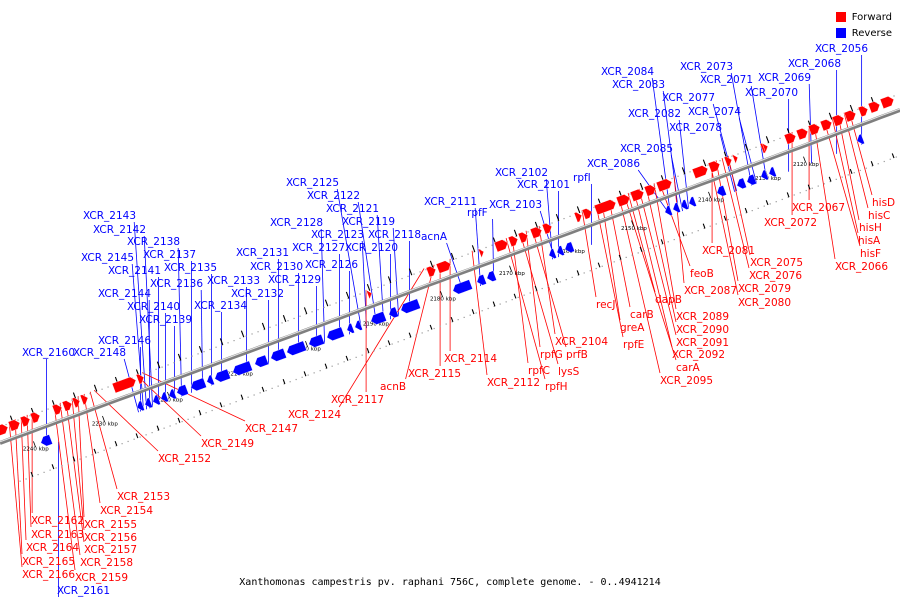  I want to click on gene-label: XCR_2162, so click(57, 521).